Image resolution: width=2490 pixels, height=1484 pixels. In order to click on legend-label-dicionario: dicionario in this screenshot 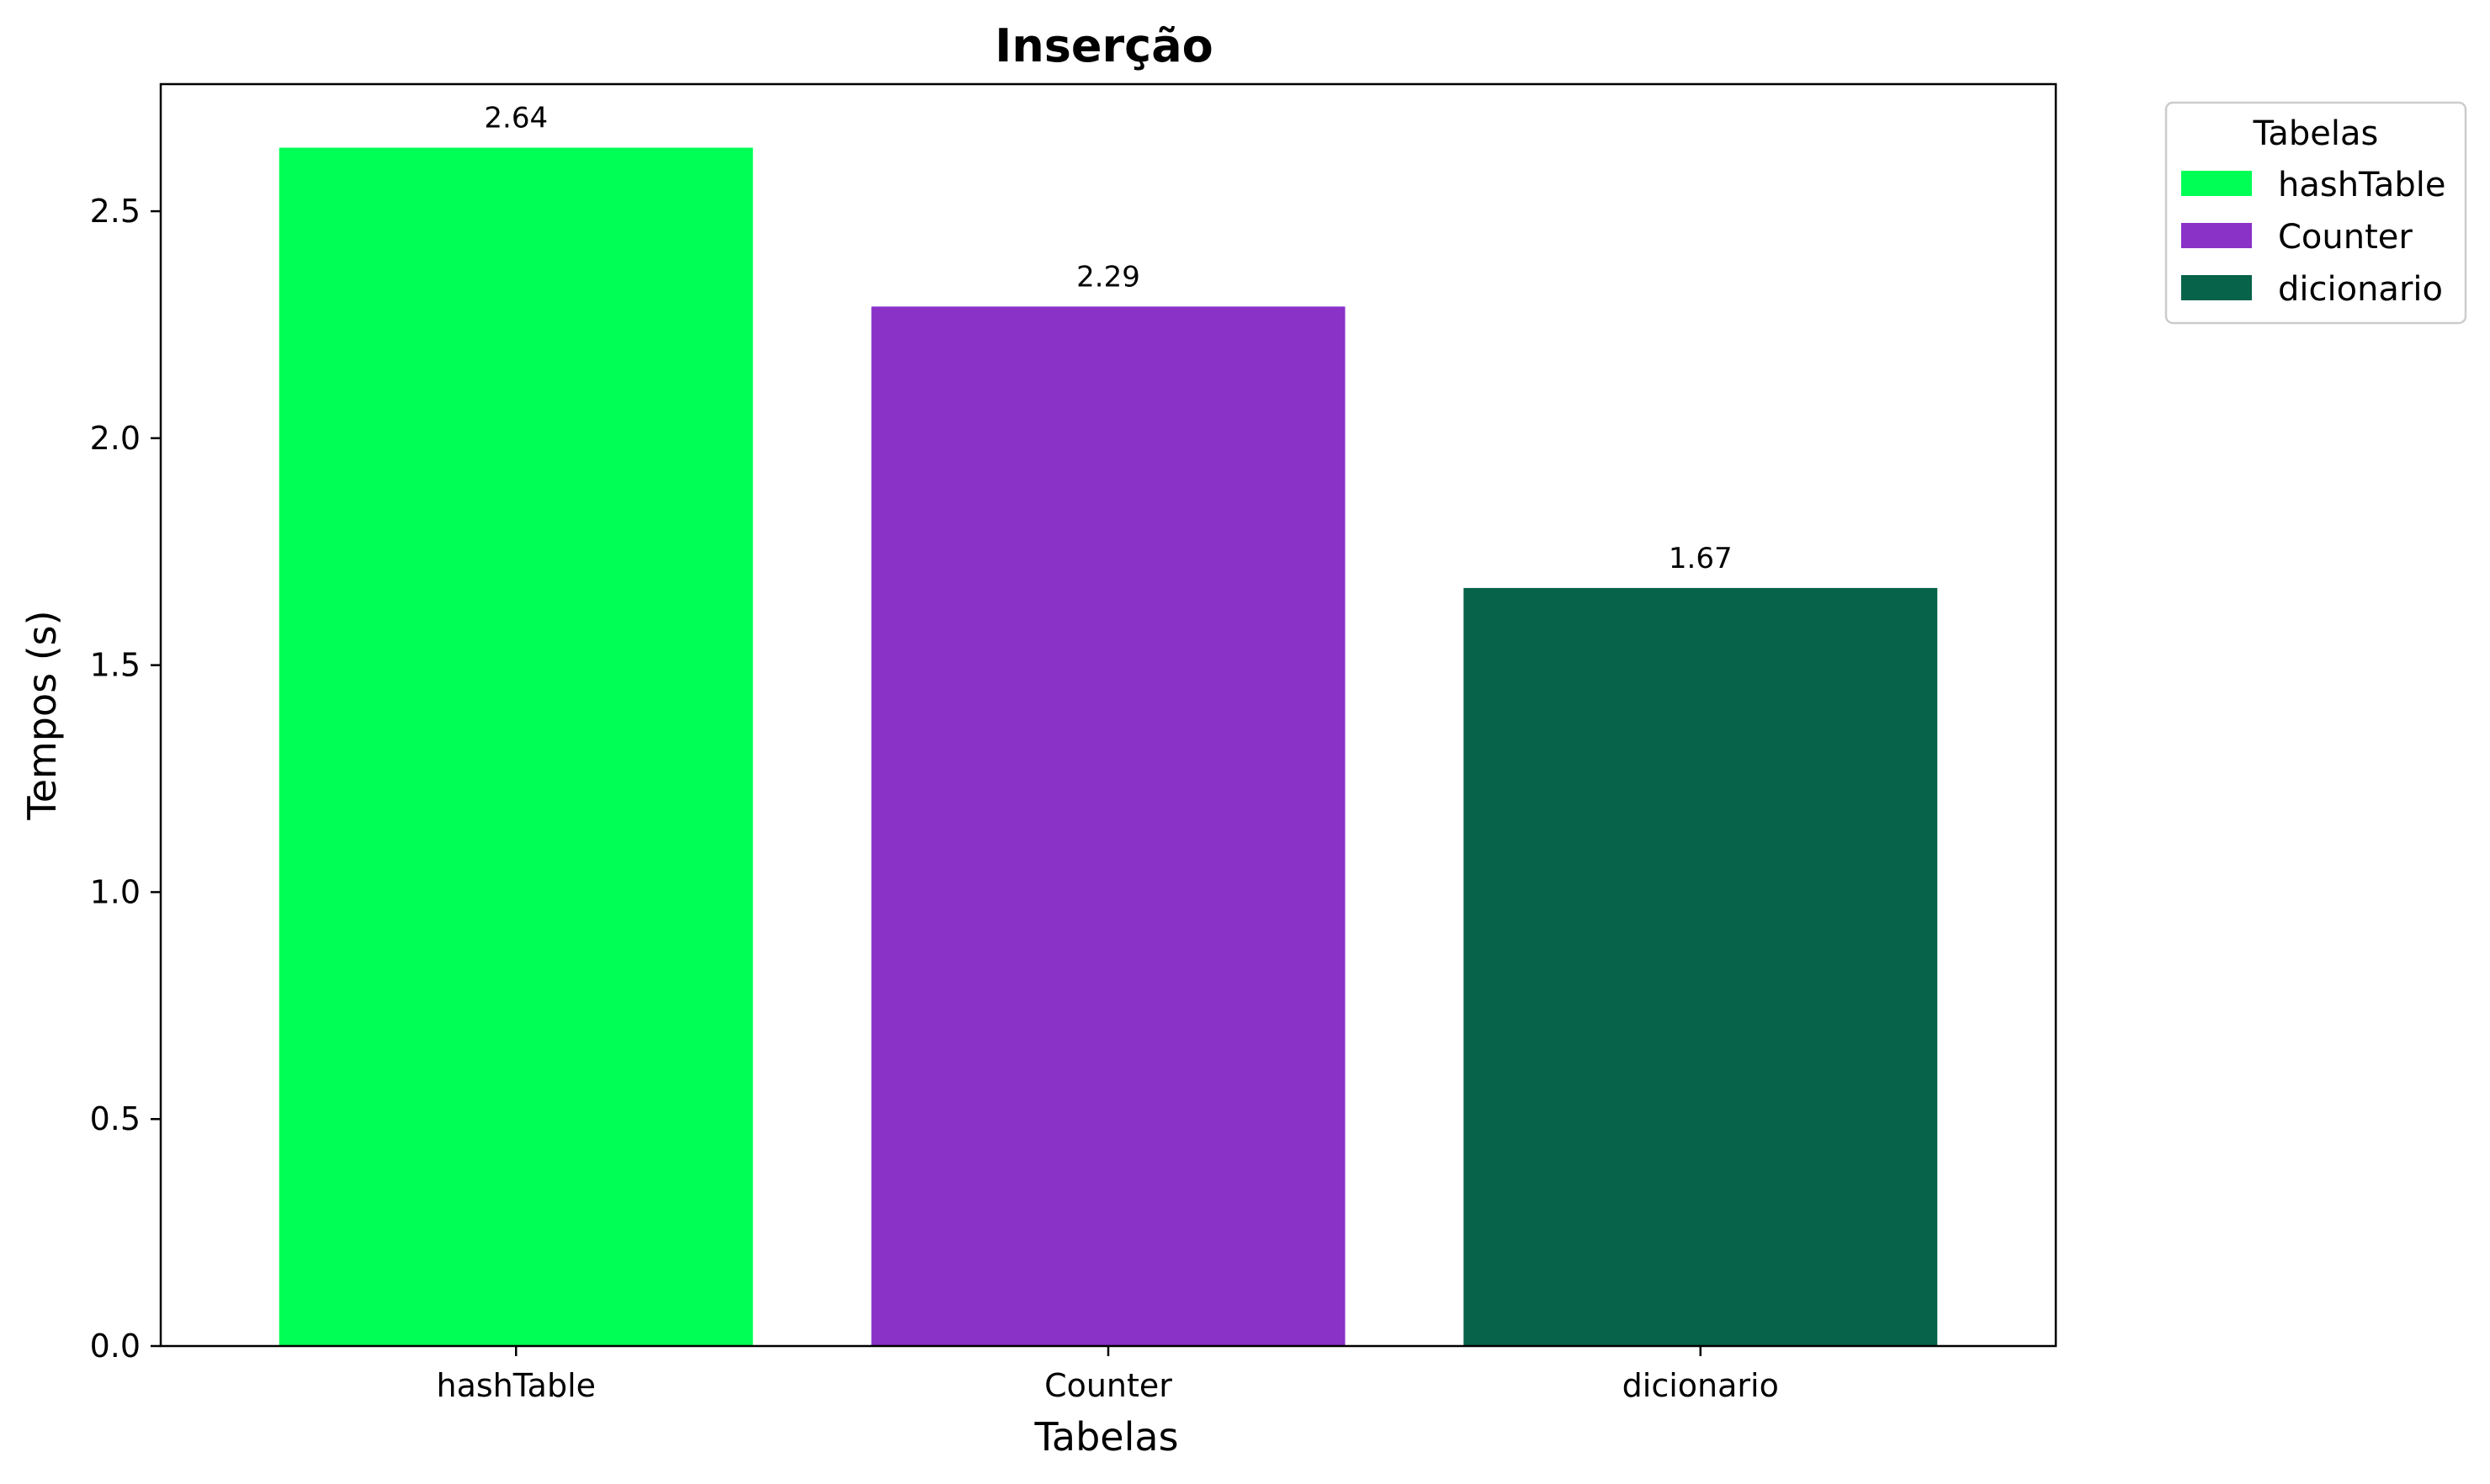, I will do `click(2360, 289)`.